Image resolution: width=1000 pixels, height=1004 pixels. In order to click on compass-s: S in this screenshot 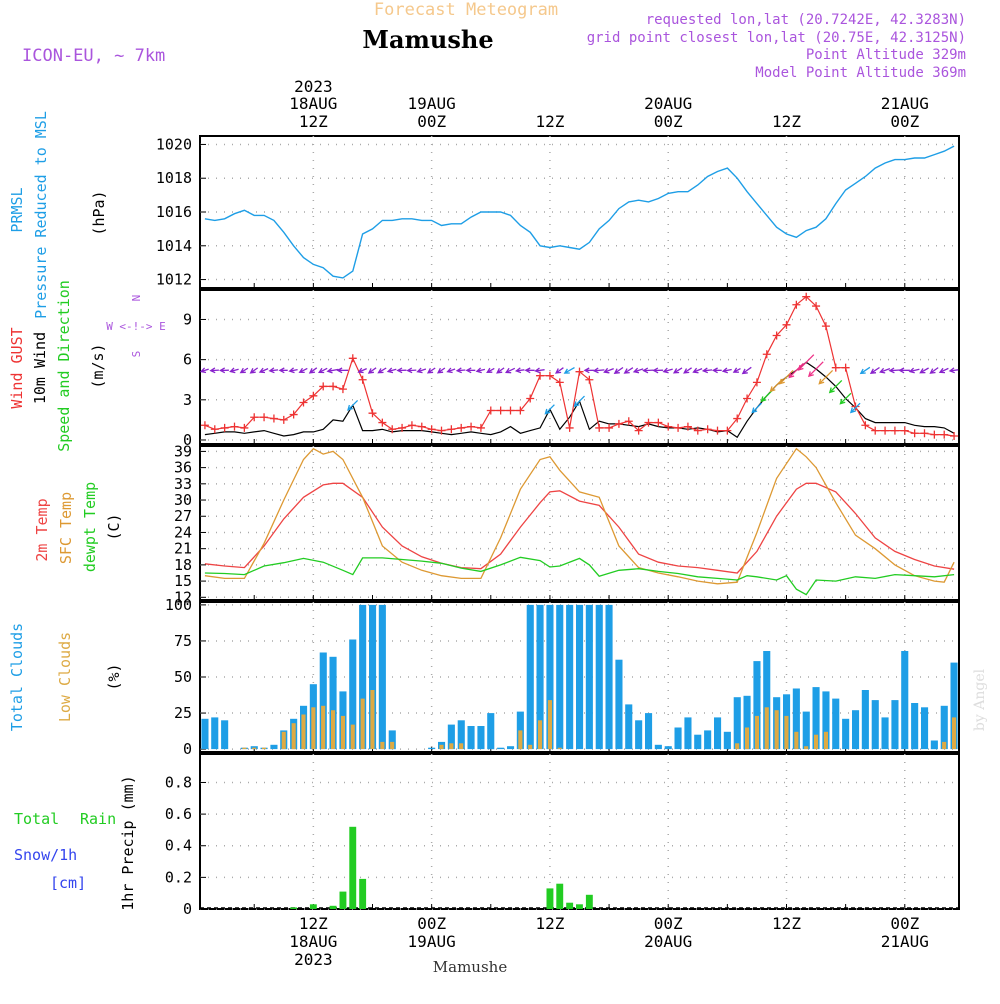, I will do `click(136, 354)`.